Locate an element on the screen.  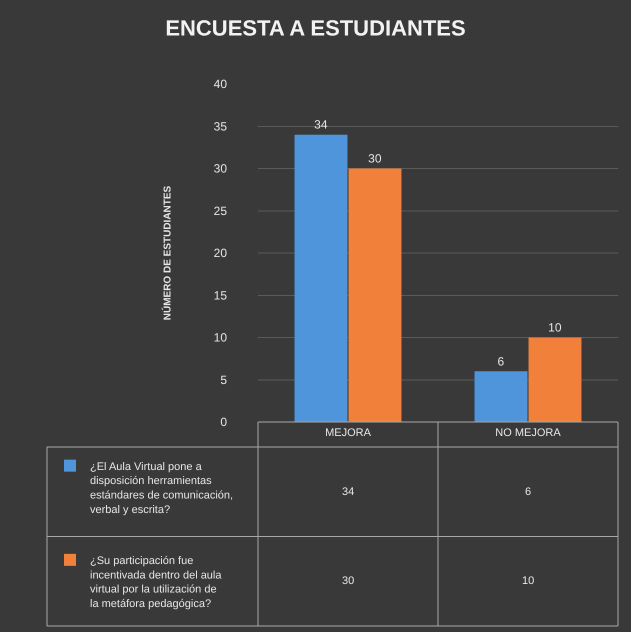
y-tick-label: 0 is located at coordinates (224, 422).